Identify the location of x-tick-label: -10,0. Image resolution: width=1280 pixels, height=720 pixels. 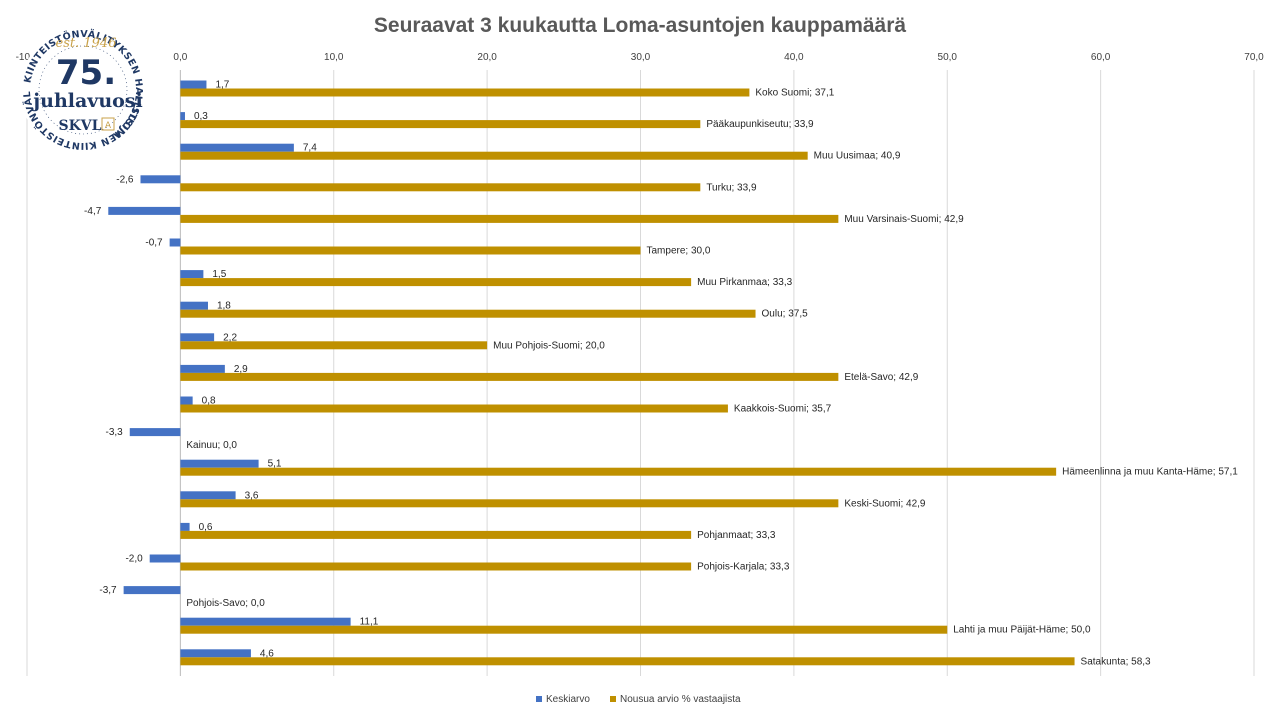
(27, 57).